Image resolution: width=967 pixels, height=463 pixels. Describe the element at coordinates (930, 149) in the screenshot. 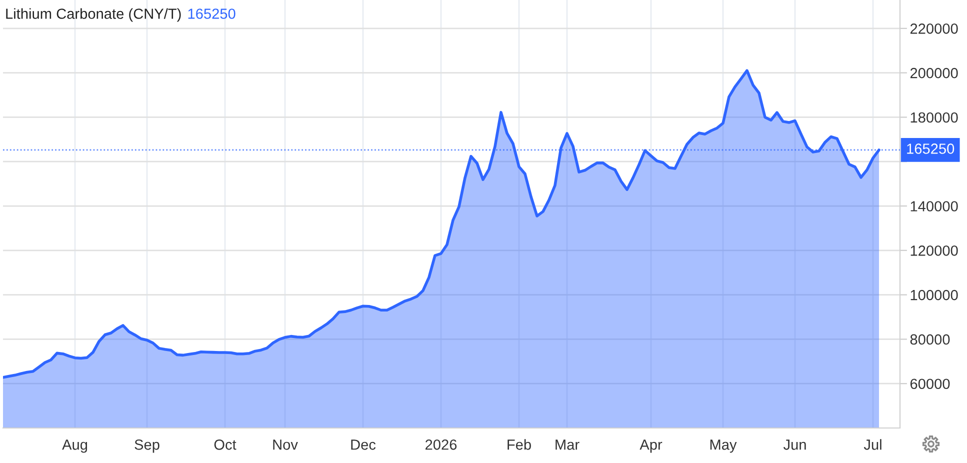

I see `ref-line-label: 165250` at that location.